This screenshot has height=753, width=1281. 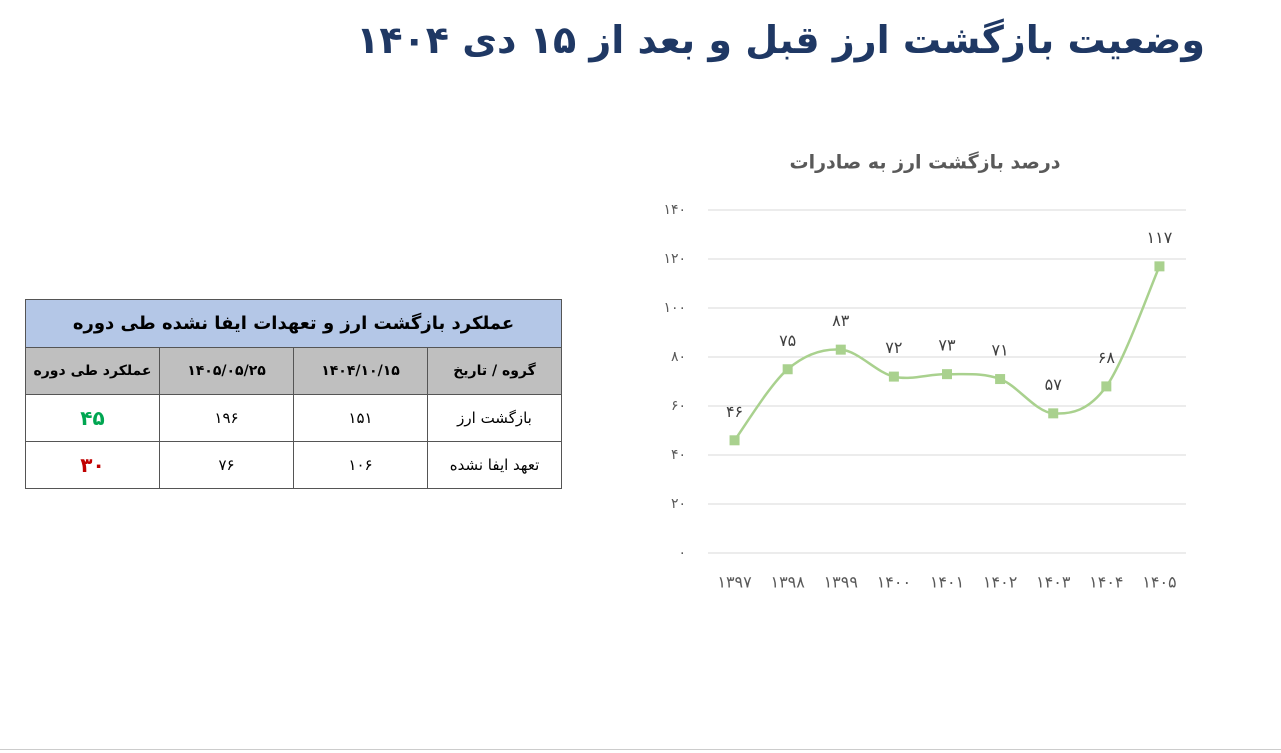 What do you see at coordinates (226, 371) in the screenshot?
I see `header-cell: ۱۴۰۵/۰۵/۲۵` at bounding box center [226, 371].